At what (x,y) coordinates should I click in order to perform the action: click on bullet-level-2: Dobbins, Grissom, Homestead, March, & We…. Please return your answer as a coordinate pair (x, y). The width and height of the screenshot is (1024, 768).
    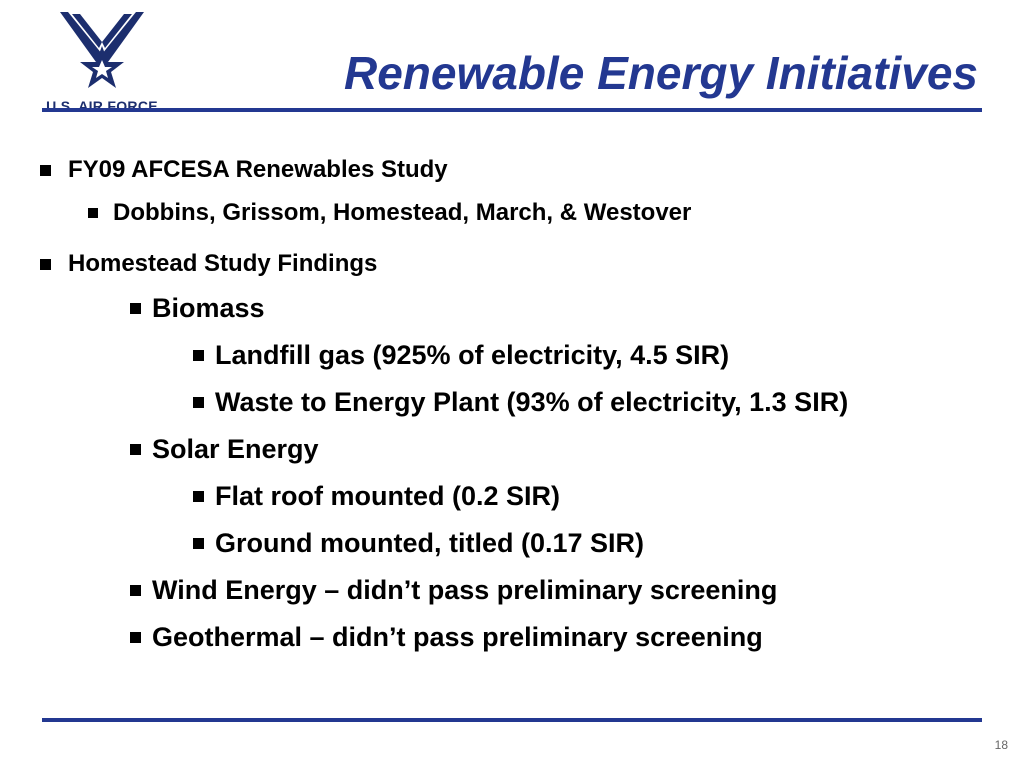
    Looking at the image, I should click on (389, 213).